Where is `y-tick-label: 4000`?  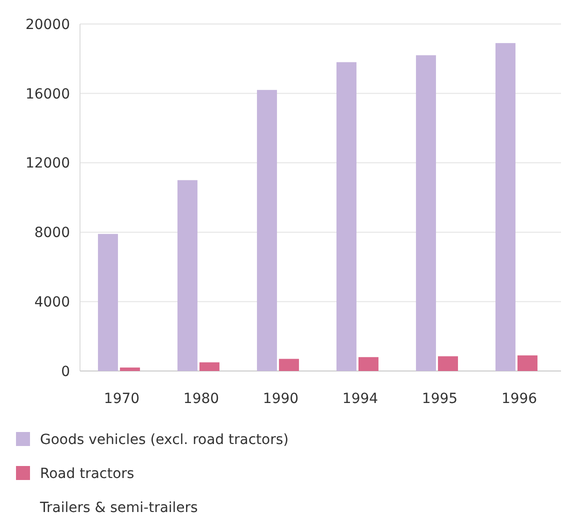
y-tick-label: 4000 is located at coordinates (52, 302).